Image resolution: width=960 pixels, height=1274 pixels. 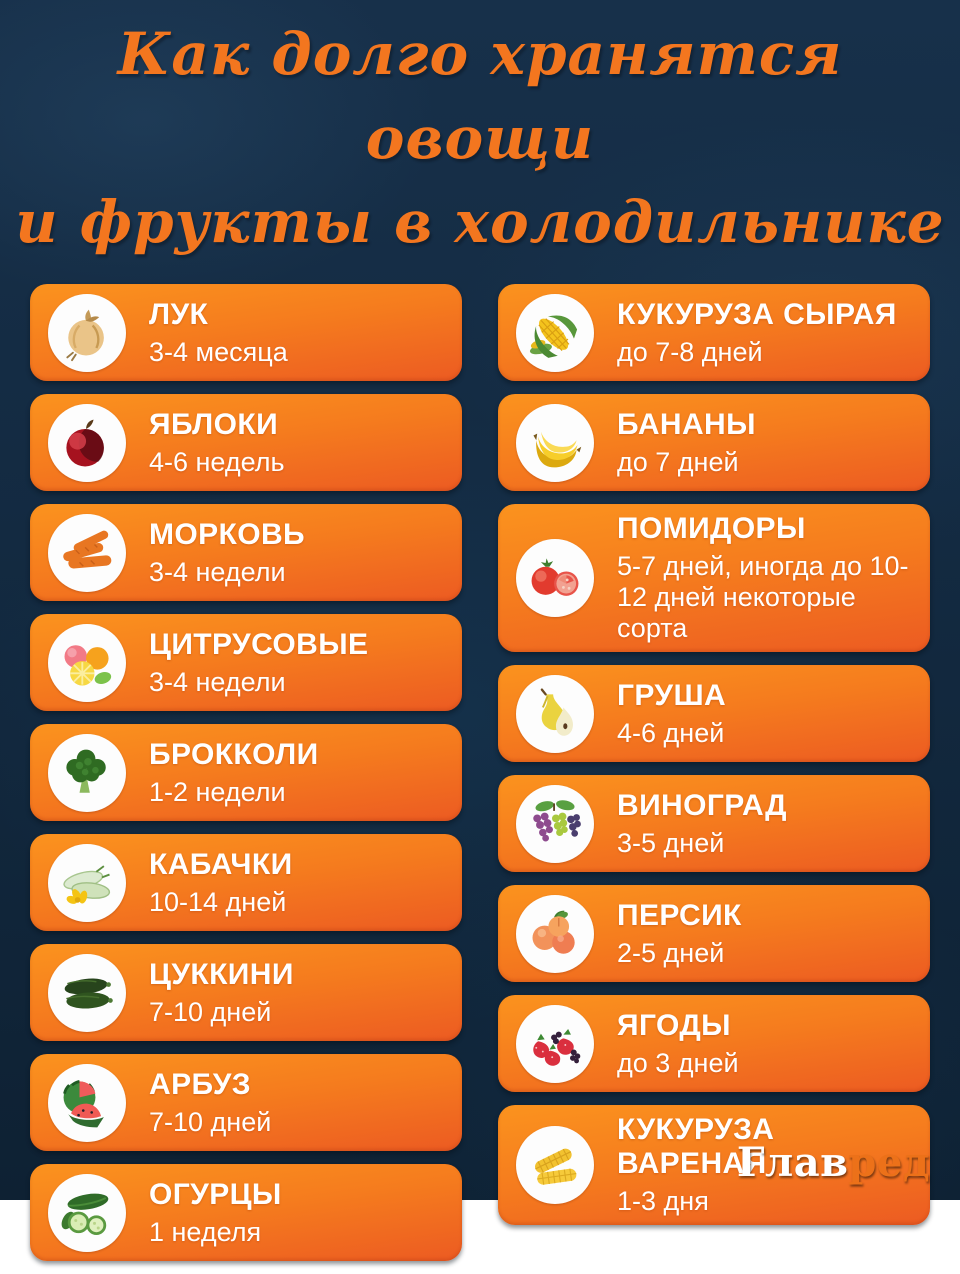 I want to click on corn-raw-icon, so click(x=555, y=332).